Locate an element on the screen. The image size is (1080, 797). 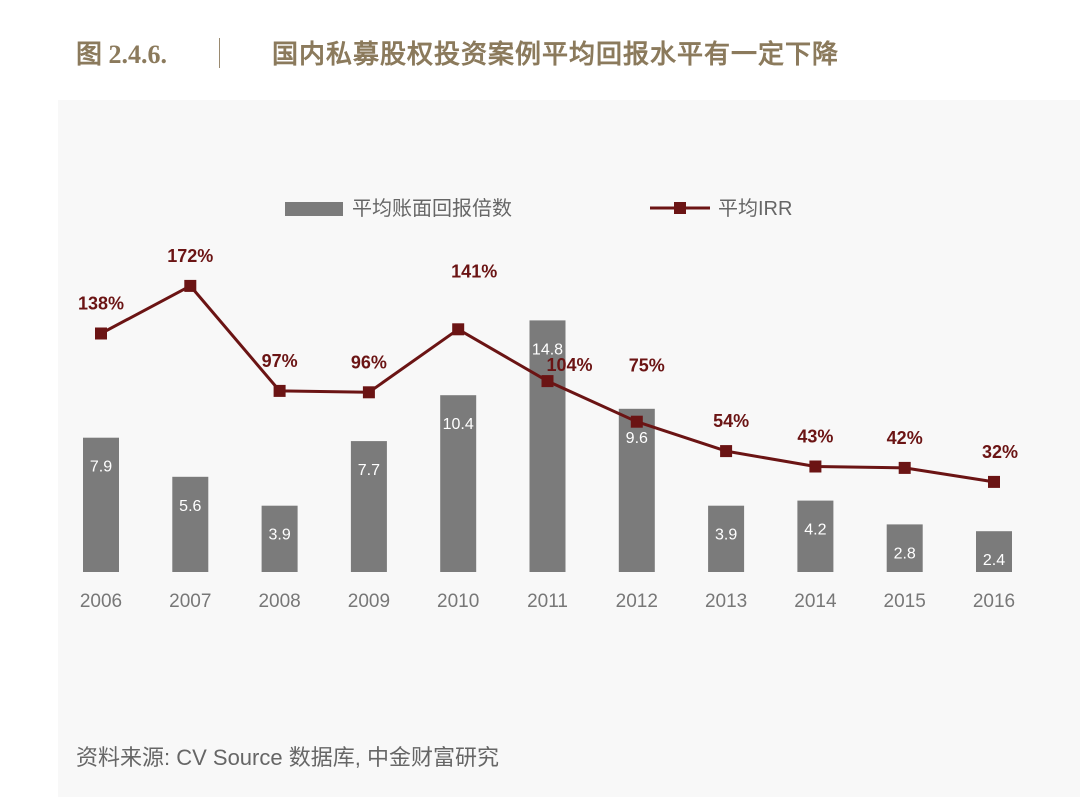
figure-number: 图 2.4.6. is located at coordinates (122, 54).